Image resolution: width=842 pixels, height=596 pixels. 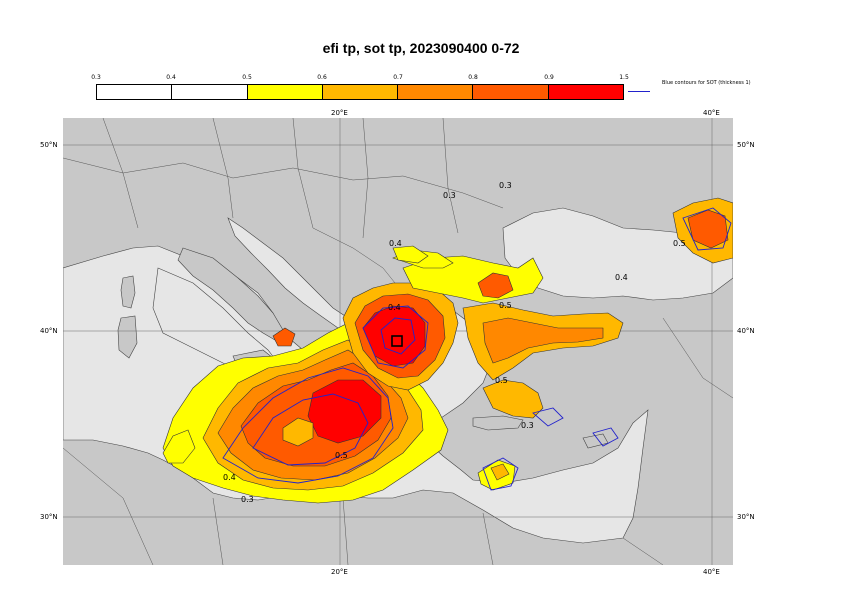 What do you see at coordinates (339, 113) in the screenshot?
I see `lon-label-top: 20°E` at bounding box center [339, 113].